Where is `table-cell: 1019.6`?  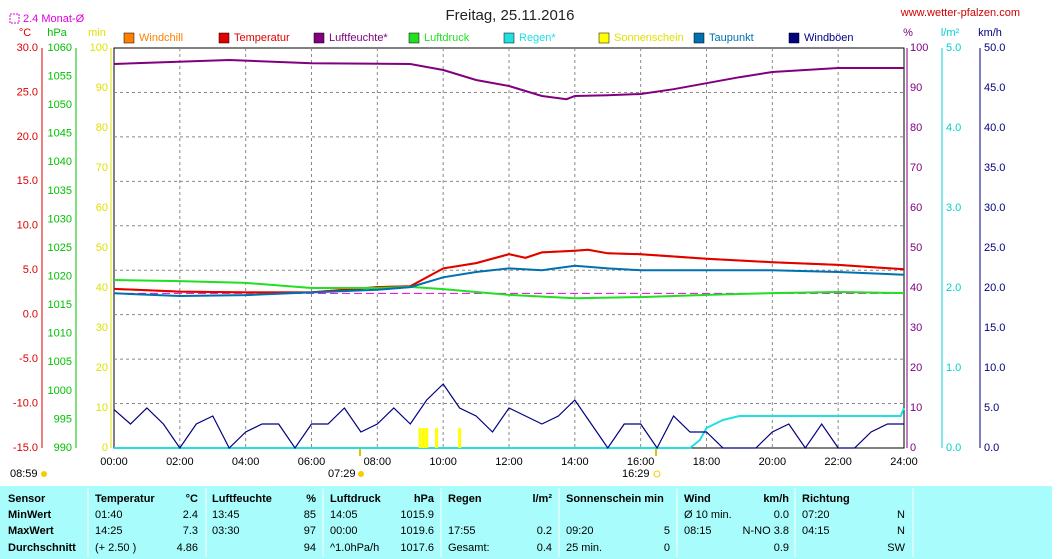 table-cell: 1019.6 is located at coordinates (417, 531).